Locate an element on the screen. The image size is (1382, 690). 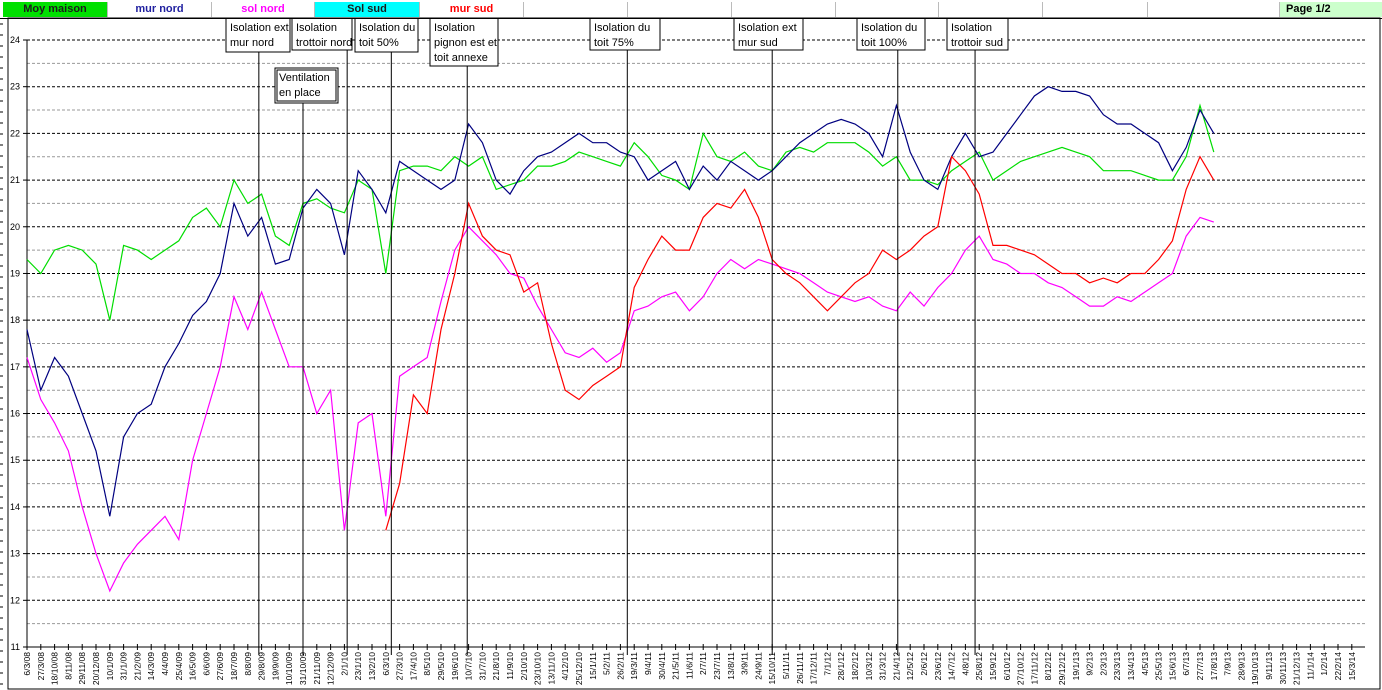
x-tick-label: 2/7/11 is located at coordinates (703, 663).